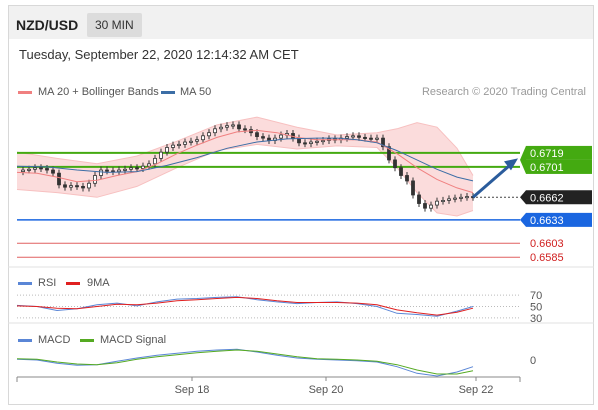  I want to click on support-level-label: 0.6633, so click(547, 221).